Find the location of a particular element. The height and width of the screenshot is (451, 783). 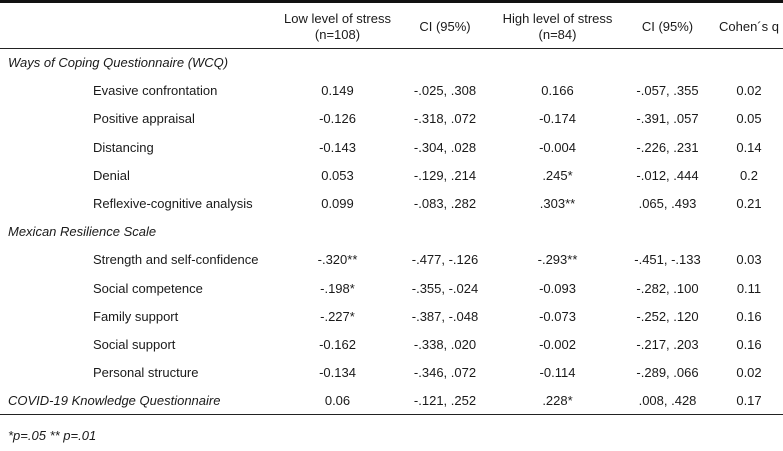

cell-ci-low: -.025, .308 is located at coordinates (445, 91).